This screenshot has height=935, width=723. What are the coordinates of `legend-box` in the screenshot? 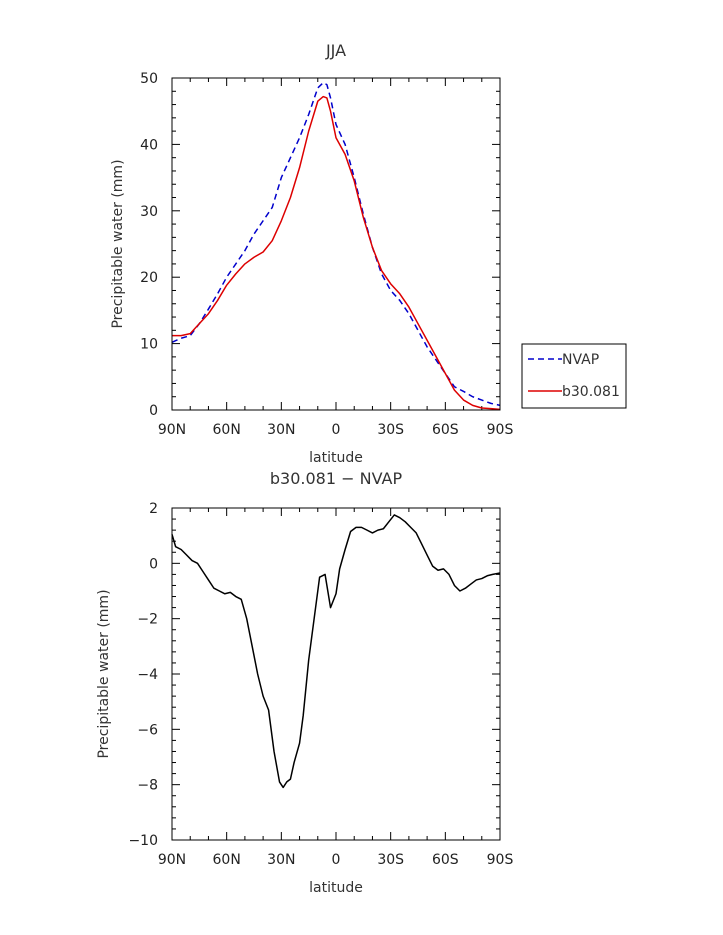 It's located at (574, 376).